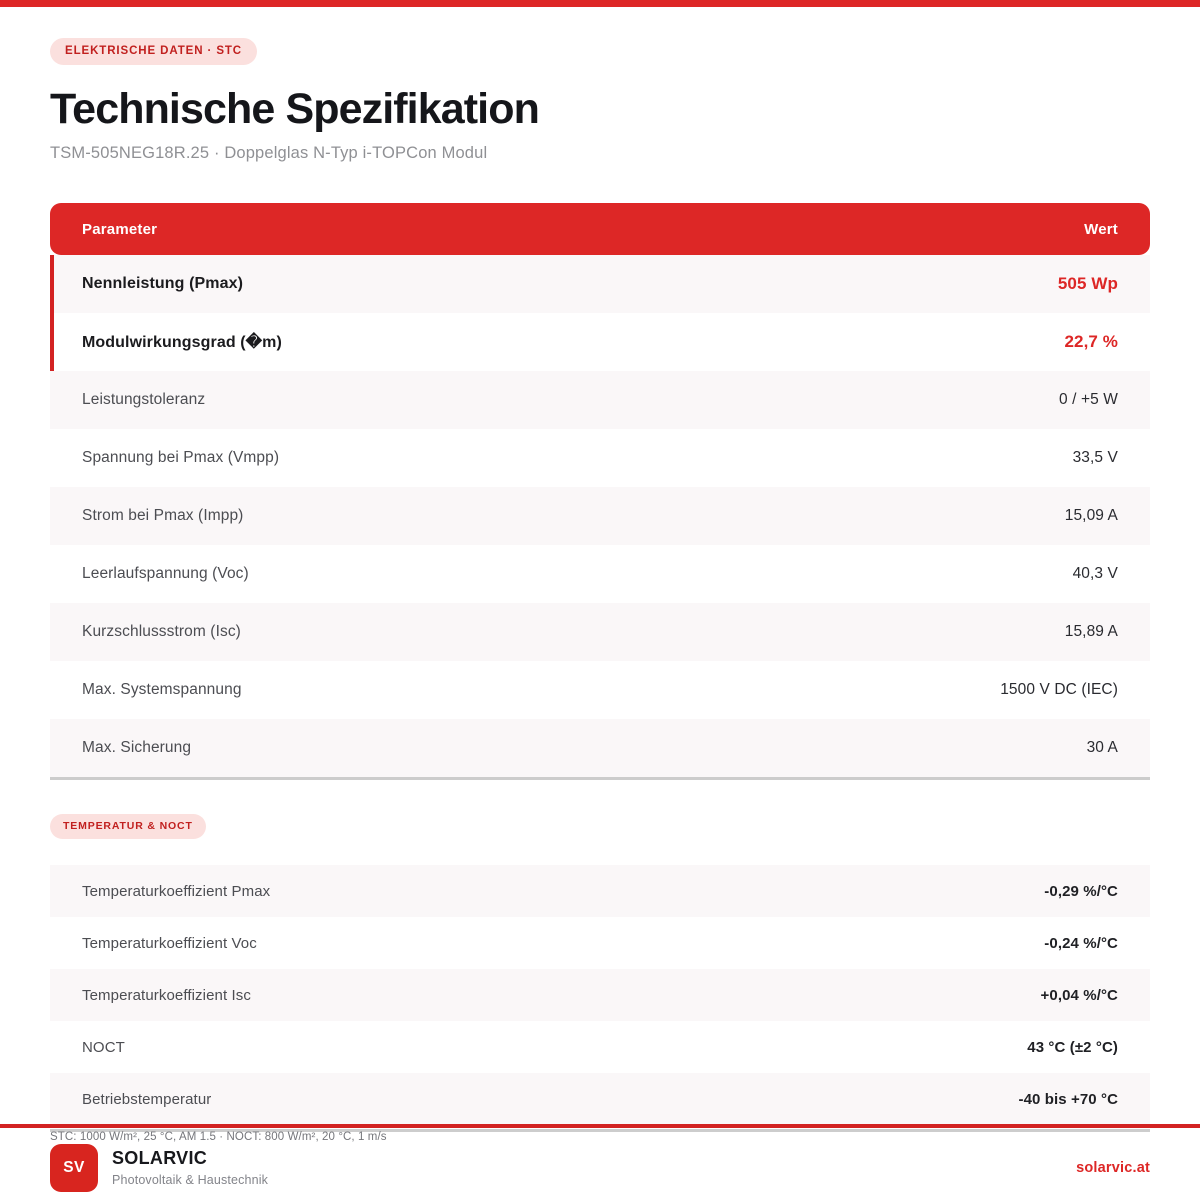 This screenshot has height=1200, width=1200. What do you see at coordinates (600, 1047) in the screenshot?
I see `table-row: NOCT 43 °C (±2 °C)` at bounding box center [600, 1047].